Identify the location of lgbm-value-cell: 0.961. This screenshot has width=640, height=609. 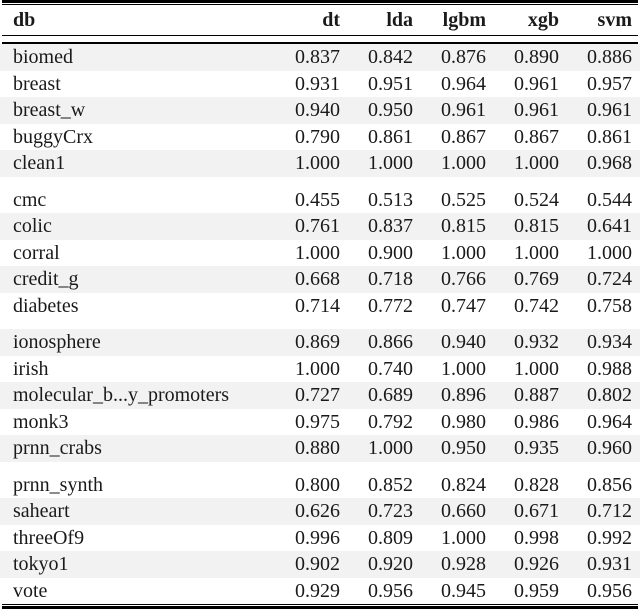
(463, 110).